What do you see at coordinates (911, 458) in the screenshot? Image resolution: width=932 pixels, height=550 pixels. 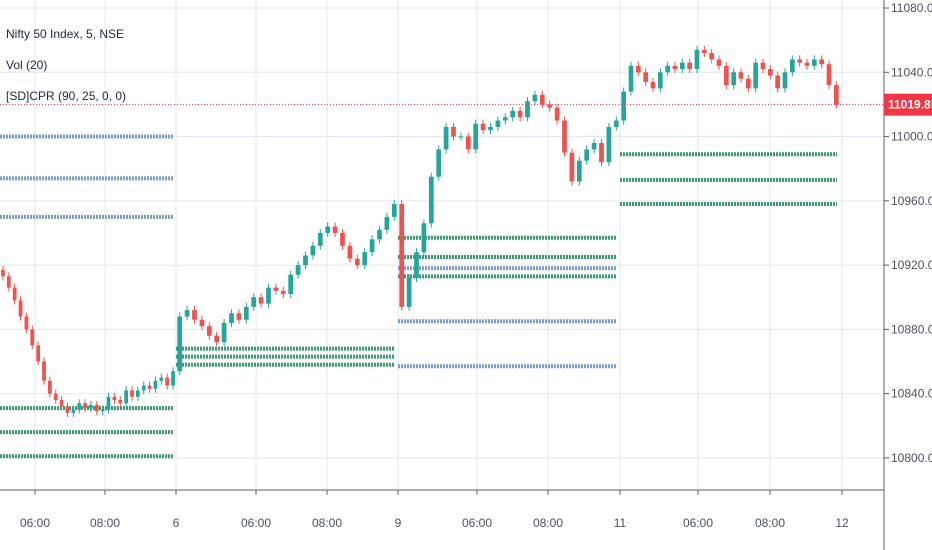 I see `y-tick-label: 10800.00` at bounding box center [911, 458].